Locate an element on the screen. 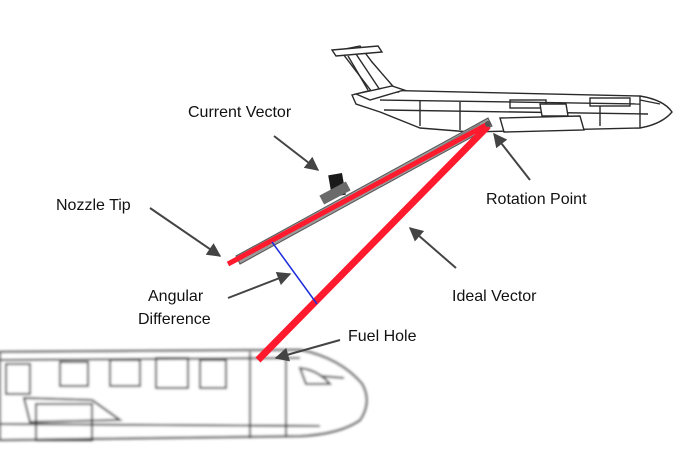  angular-difference-label-line1: Angular is located at coordinates (176, 296).